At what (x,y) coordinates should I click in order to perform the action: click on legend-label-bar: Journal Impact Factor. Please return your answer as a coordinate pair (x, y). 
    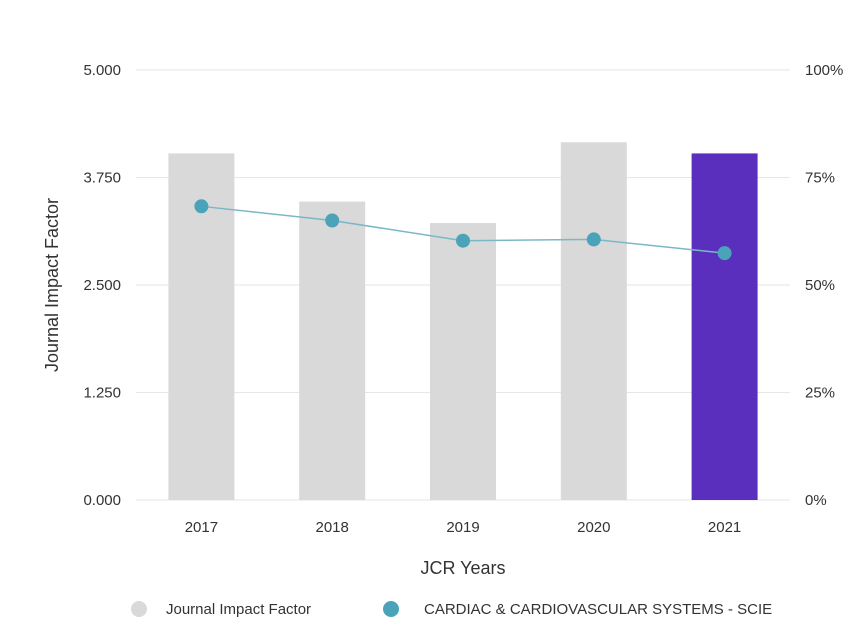
    Looking at the image, I should click on (238, 609).